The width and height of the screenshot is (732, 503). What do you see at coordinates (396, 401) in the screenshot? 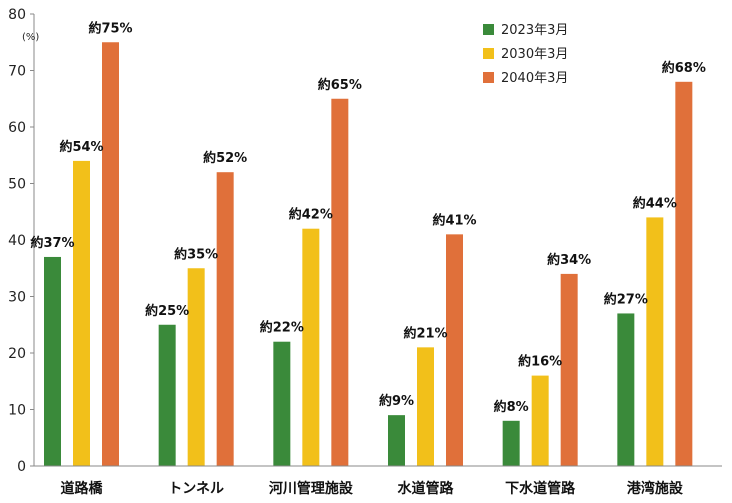
I see `bar-data-label: 約9%` at bounding box center [396, 401].